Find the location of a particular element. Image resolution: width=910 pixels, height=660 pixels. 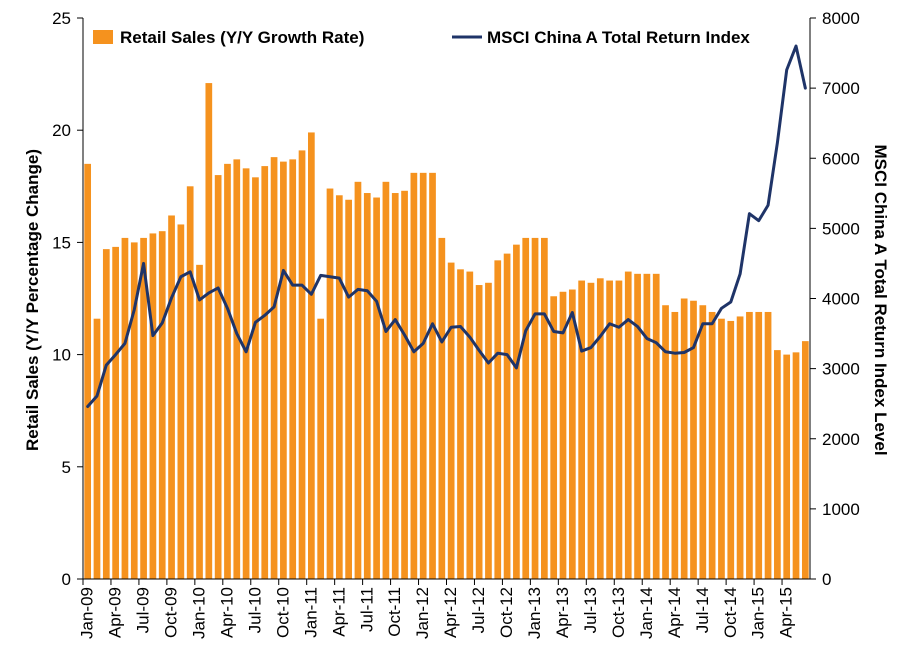

x-tick-label: Apr-13 is located at coordinates (562, 612).